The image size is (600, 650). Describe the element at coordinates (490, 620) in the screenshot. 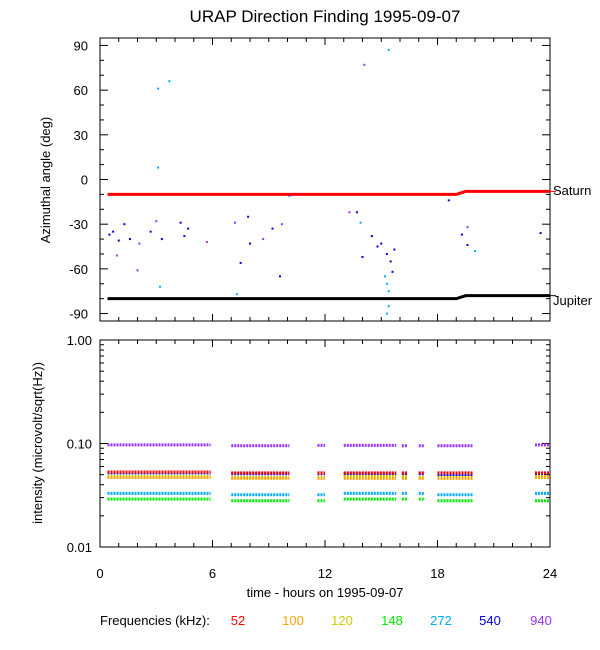

I see `frequency-540-label: 540` at that location.